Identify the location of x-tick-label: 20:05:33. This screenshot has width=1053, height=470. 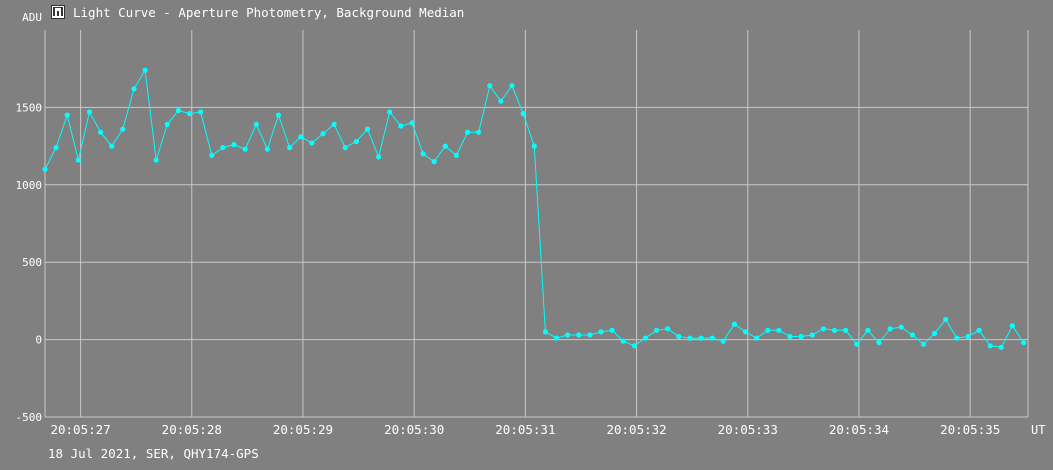
(748, 429).